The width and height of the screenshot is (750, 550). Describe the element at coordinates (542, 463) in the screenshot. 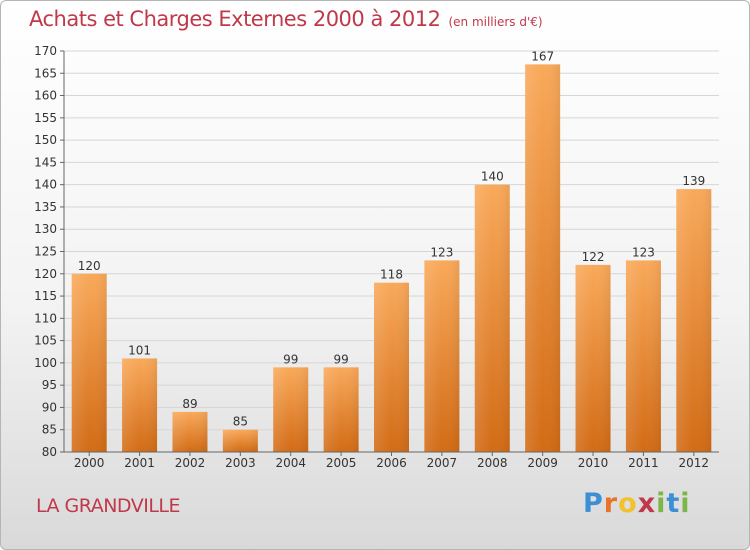

I see `x-tick-label-2009: 2009` at that location.